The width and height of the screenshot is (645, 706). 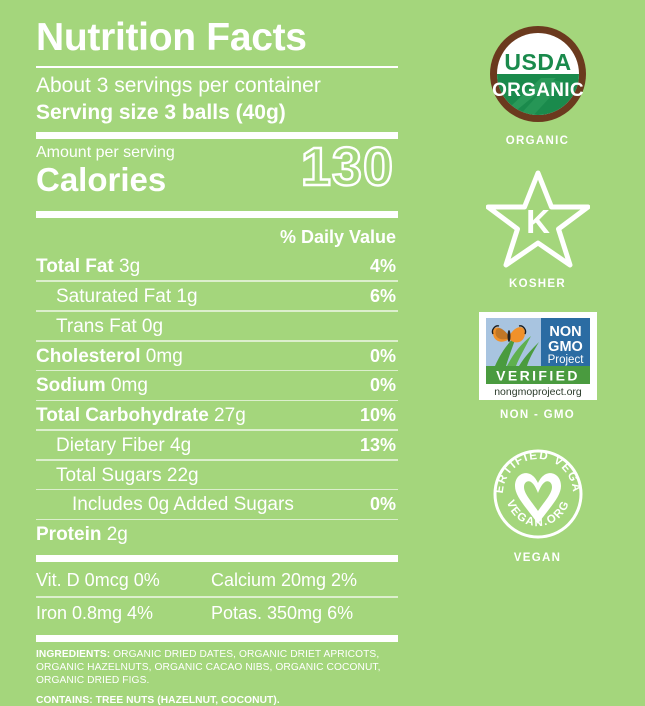 I want to click on nutrient-label: Protein 2g, so click(x=82, y=534).